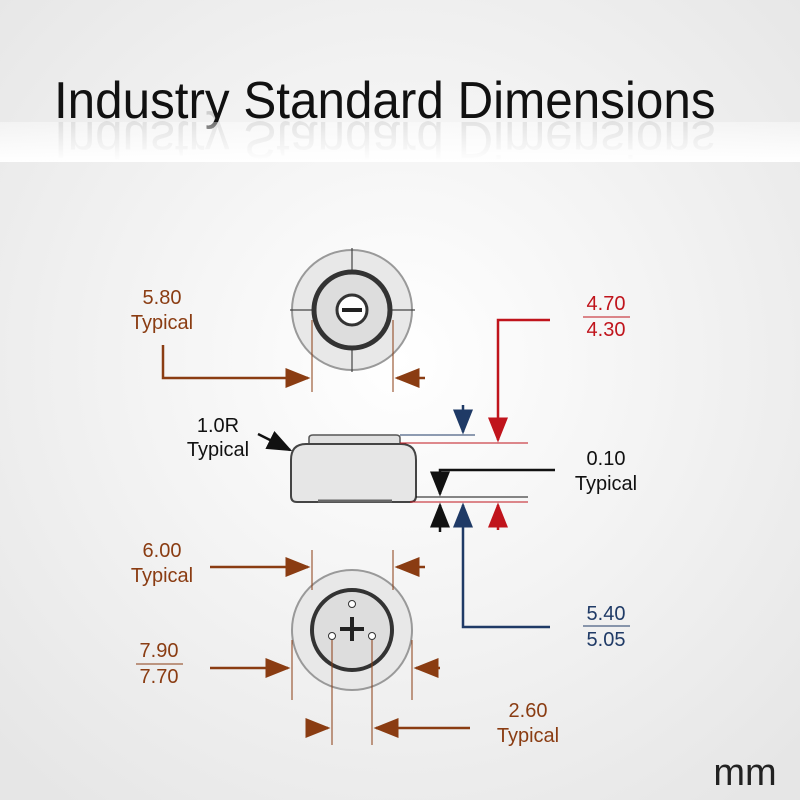  What do you see at coordinates (606, 614) in the screenshot?
I see `dim-max: 5.40` at bounding box center [606, 614].